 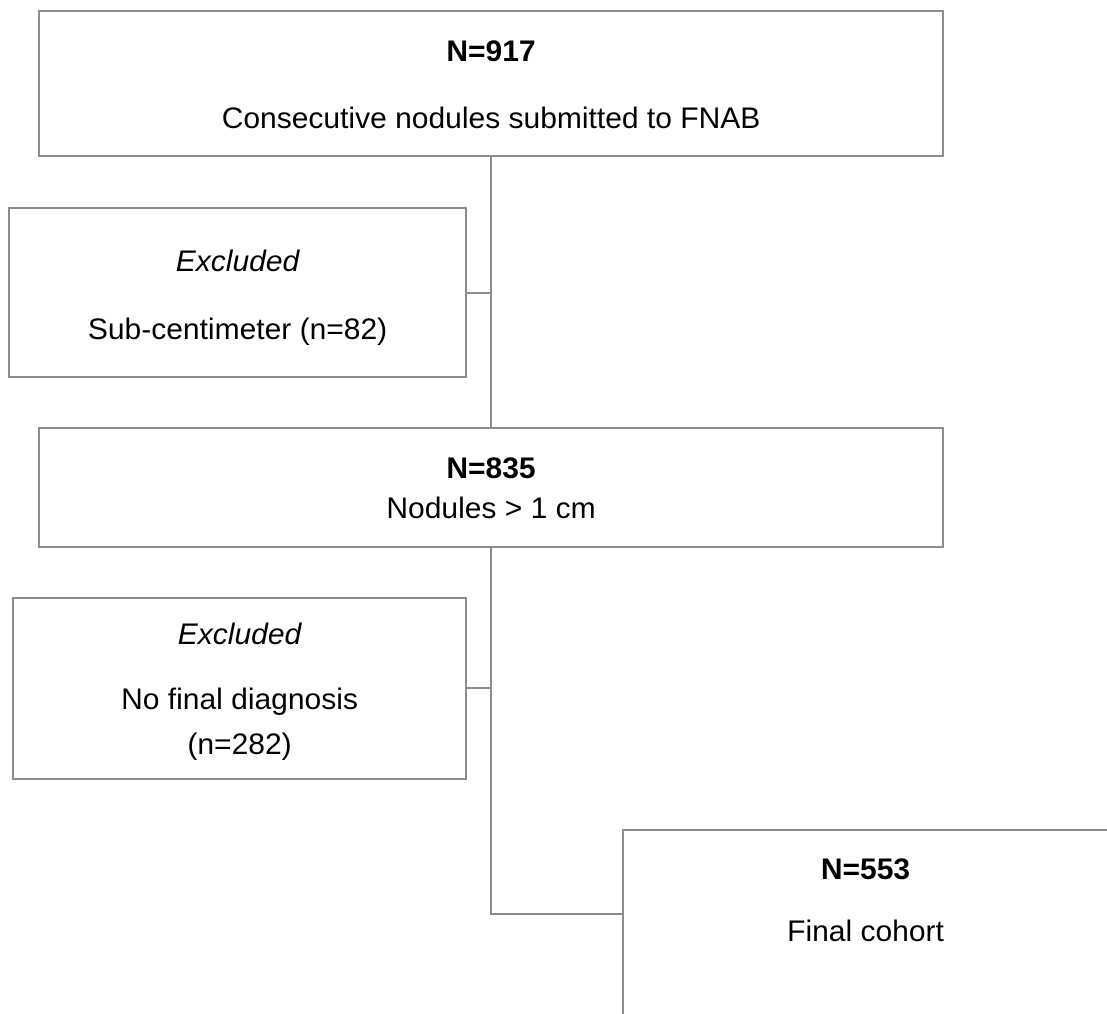 I want to click on node-box: N=553 Final cohort, so click(x=864, y=921).